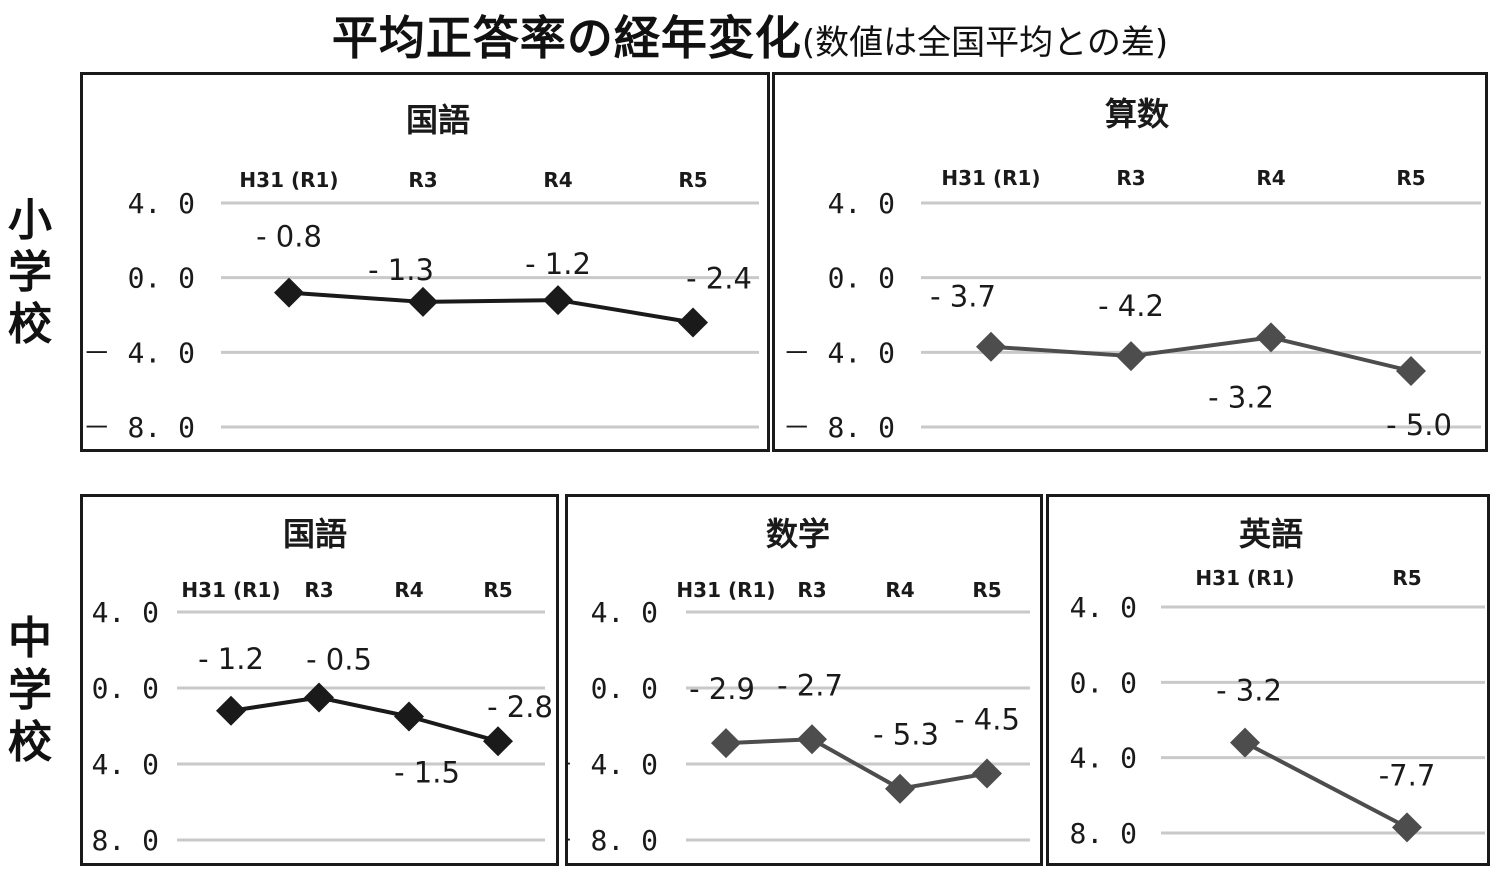  What do you see at coordinates (906, 735) in the screenshot?
I see `data-label: - 5.3` at bounding box center [906, 735].